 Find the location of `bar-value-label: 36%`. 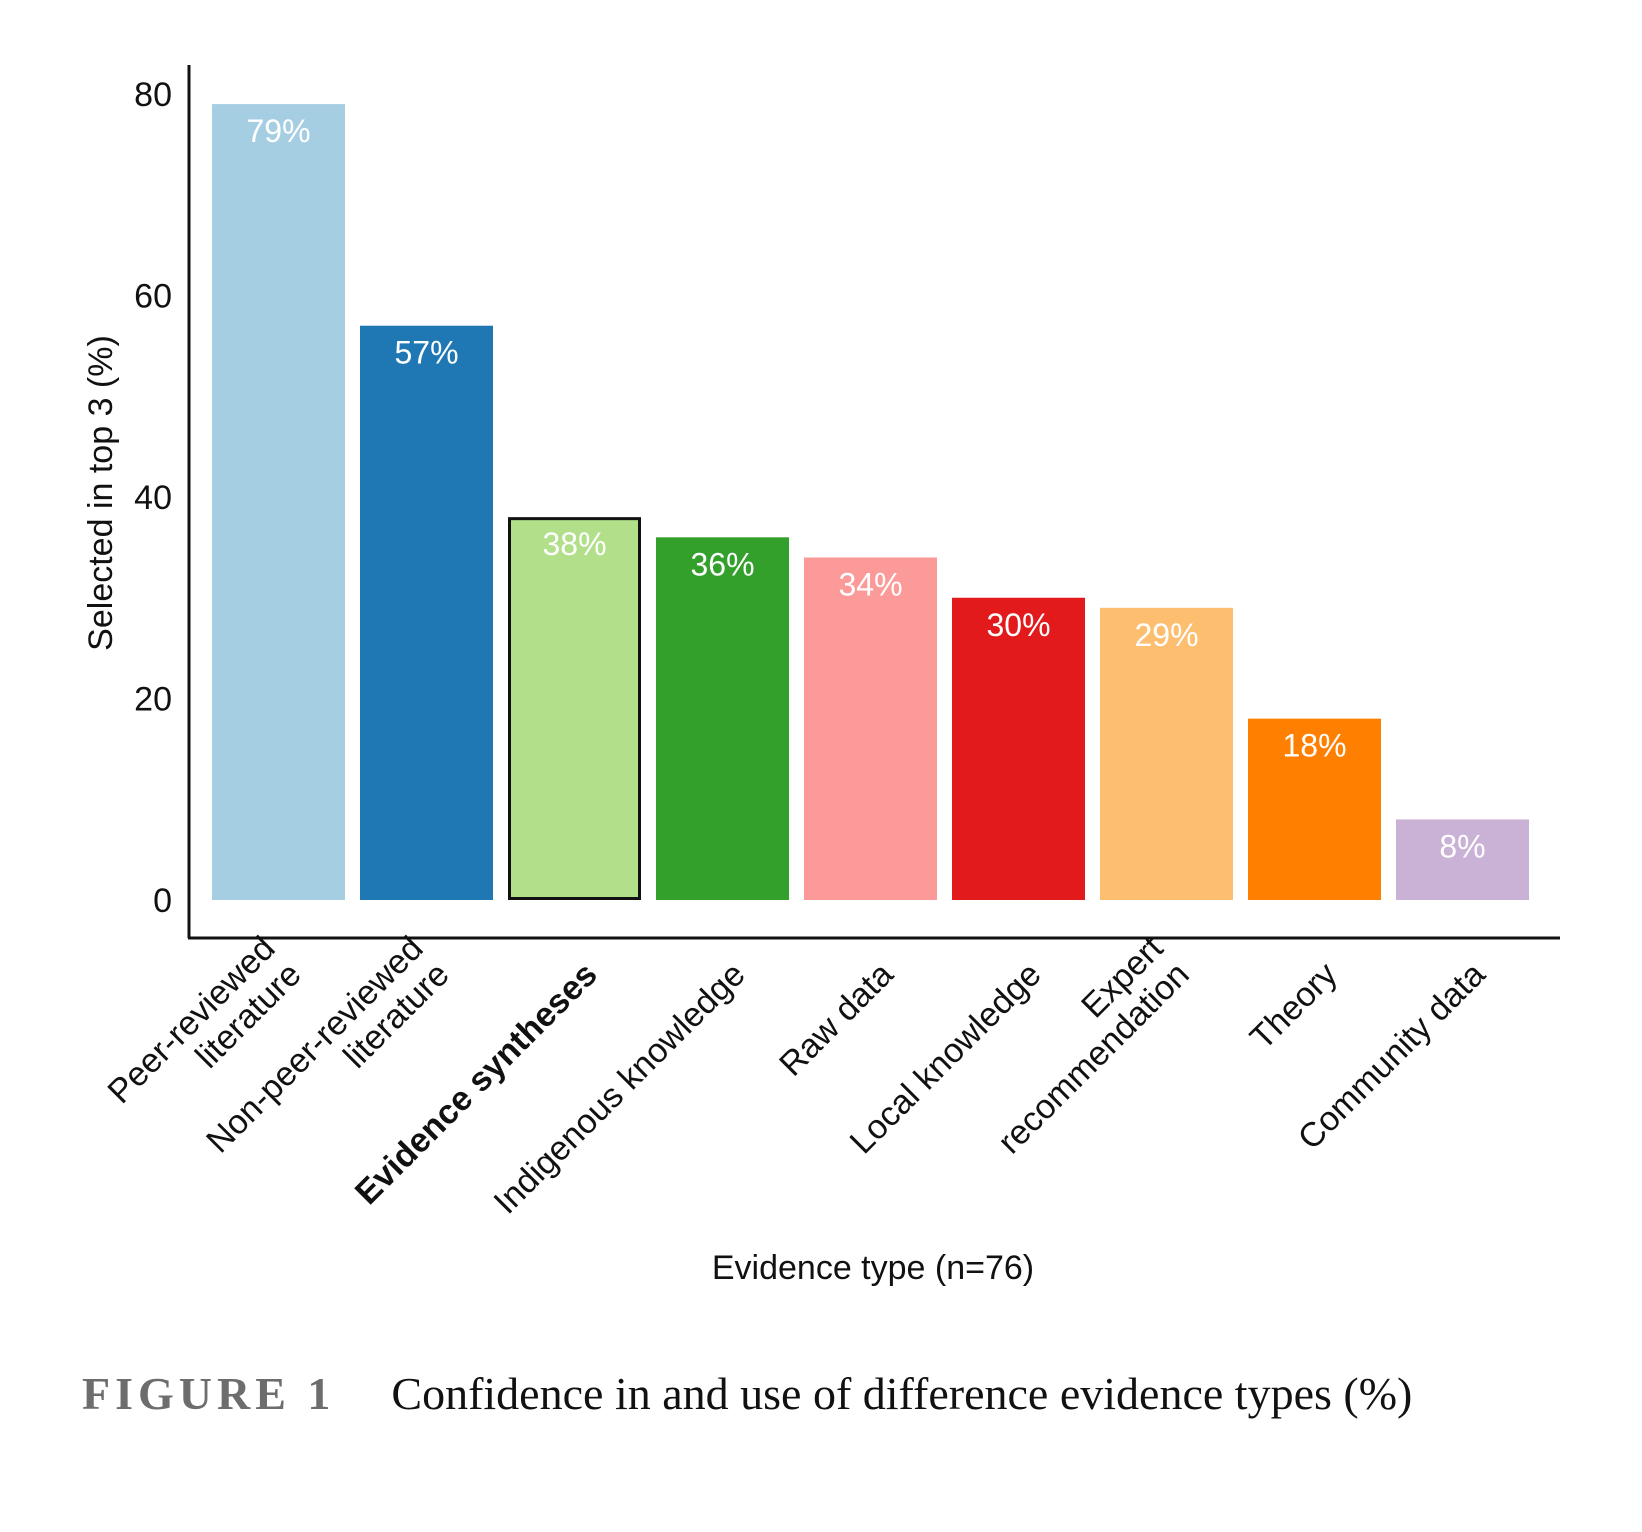

bar-value-label: 36% is located at coordinates (722, 564).